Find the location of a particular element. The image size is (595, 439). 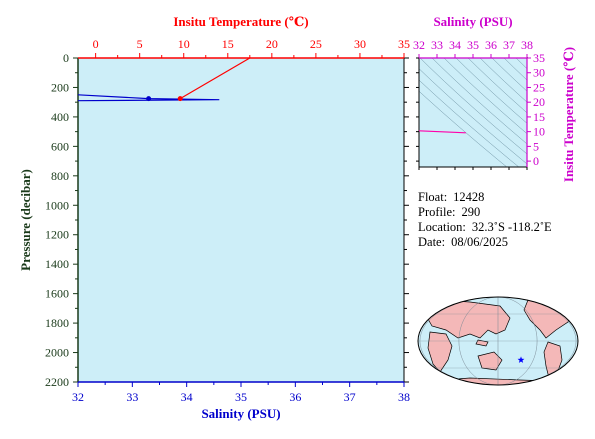

pressure-tick-label: 1000 is located at coordinates (57, 205).